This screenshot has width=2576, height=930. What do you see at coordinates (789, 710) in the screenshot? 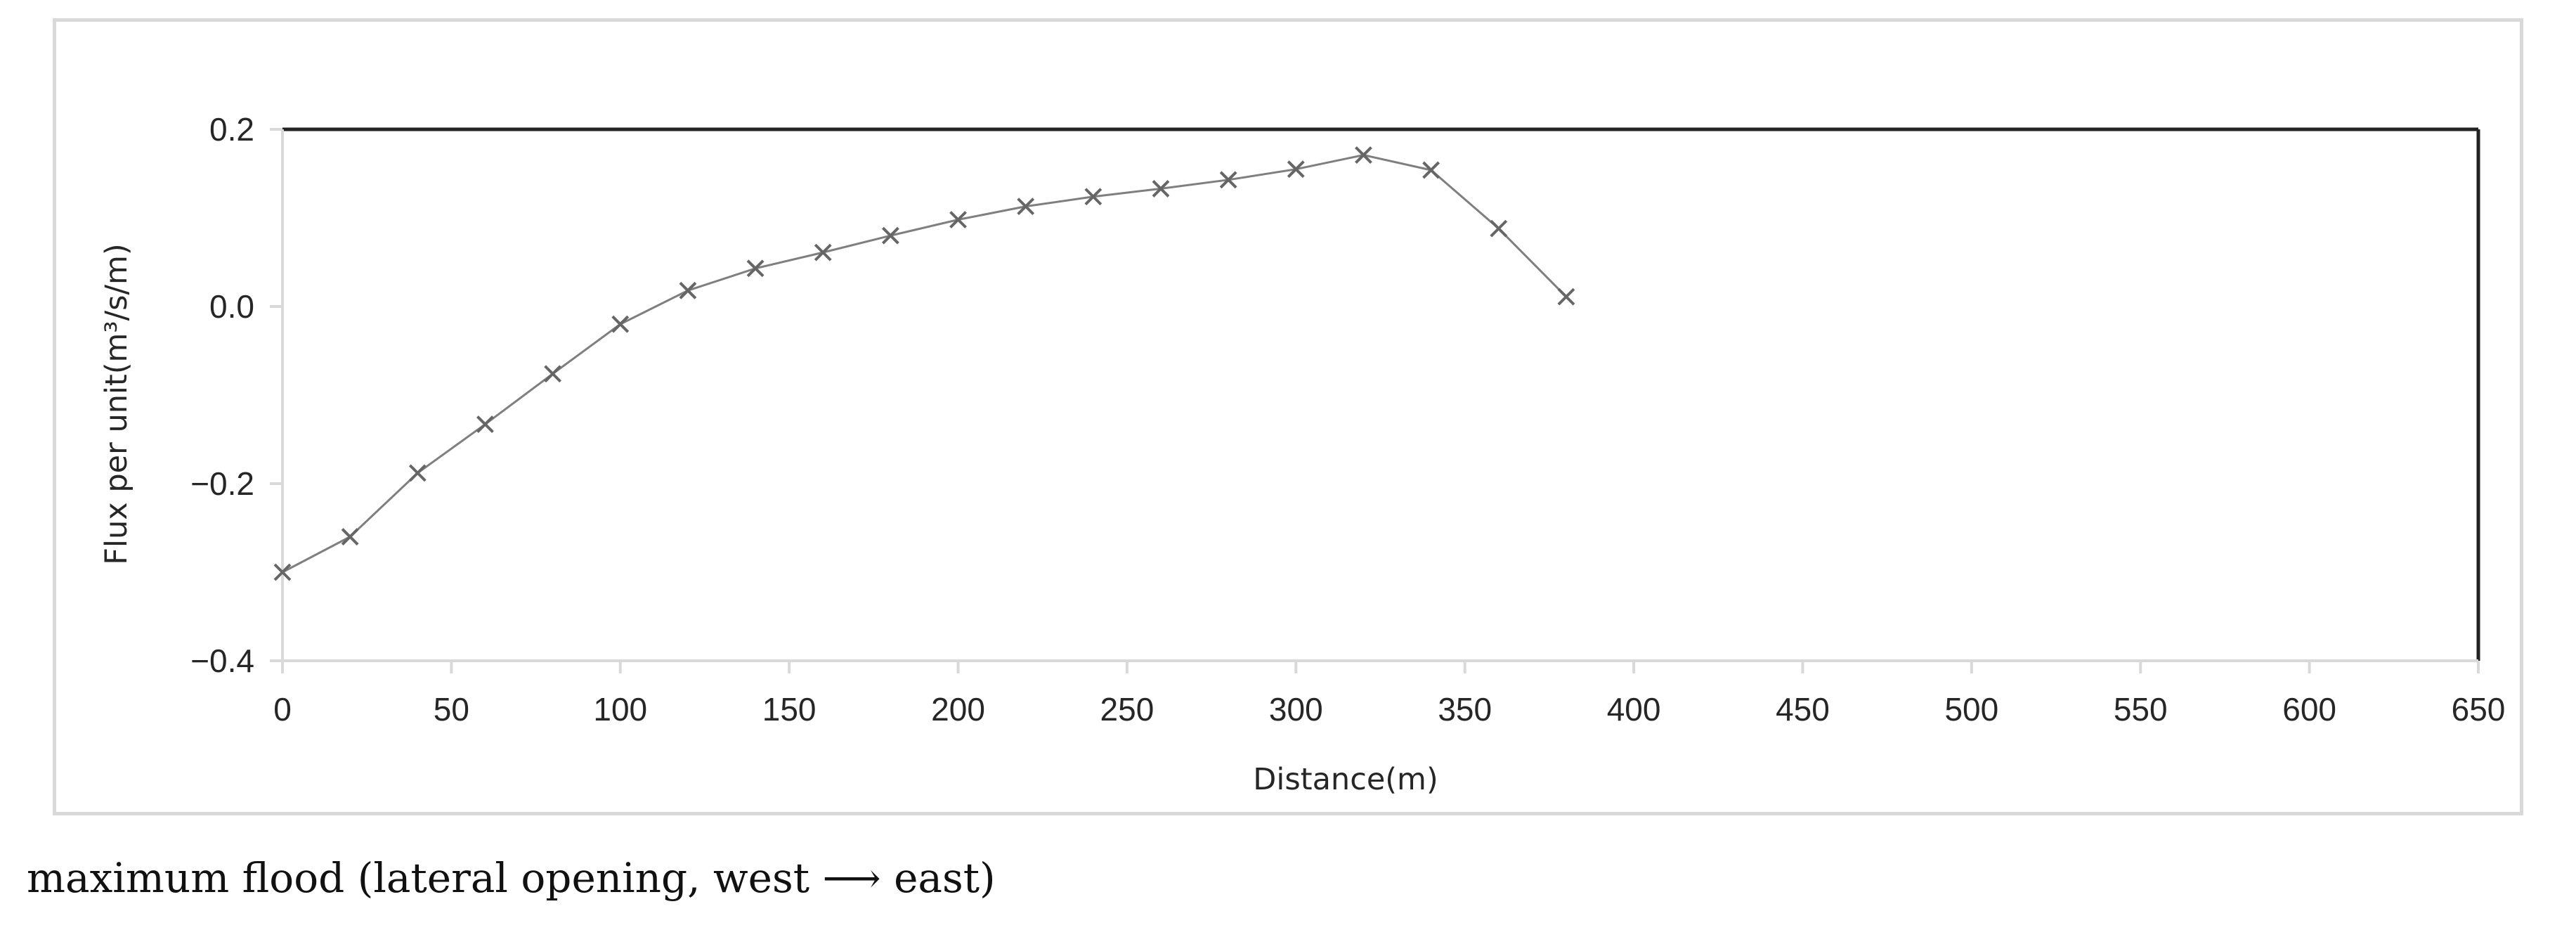
I see `x-tick-label: 150` at bounding box center [789, 710].